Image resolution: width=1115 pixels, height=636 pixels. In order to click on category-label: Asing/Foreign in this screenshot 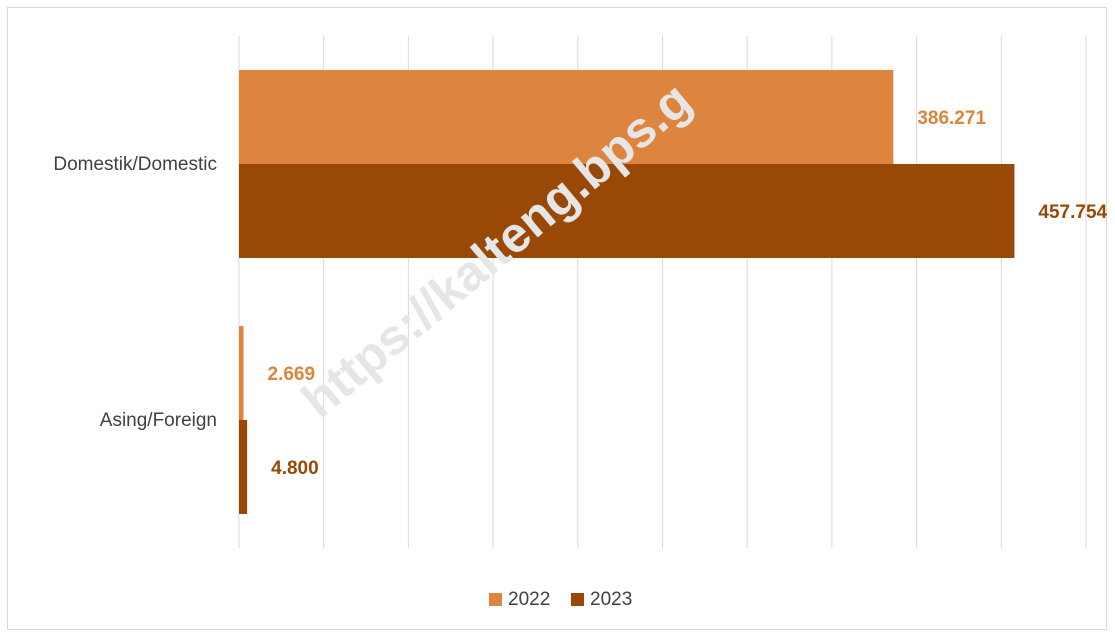, I will do `click(158, 420)`.